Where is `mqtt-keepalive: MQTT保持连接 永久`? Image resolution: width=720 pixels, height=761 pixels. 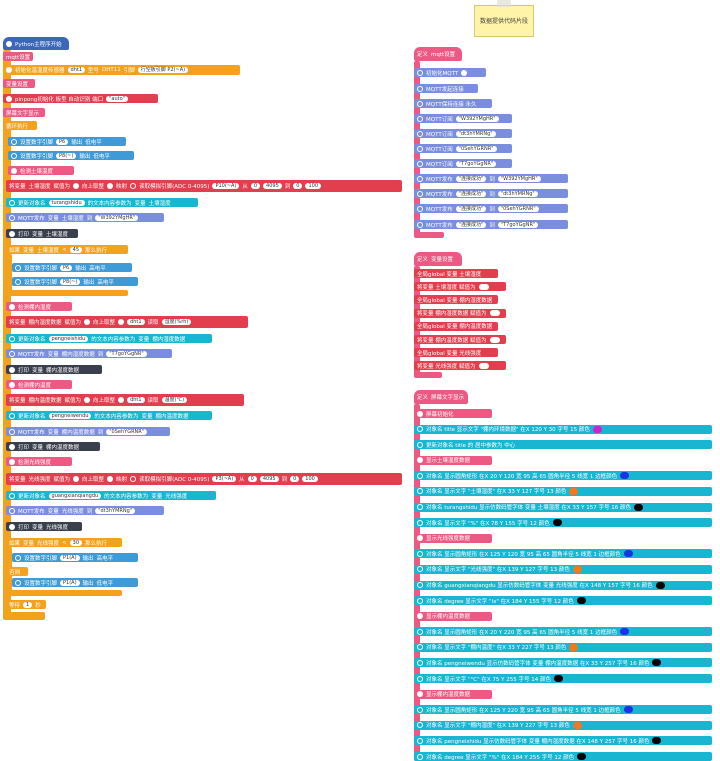 mqtt-keepalive: MQTT保持连接 永久 is located at coordinates (453, 103).